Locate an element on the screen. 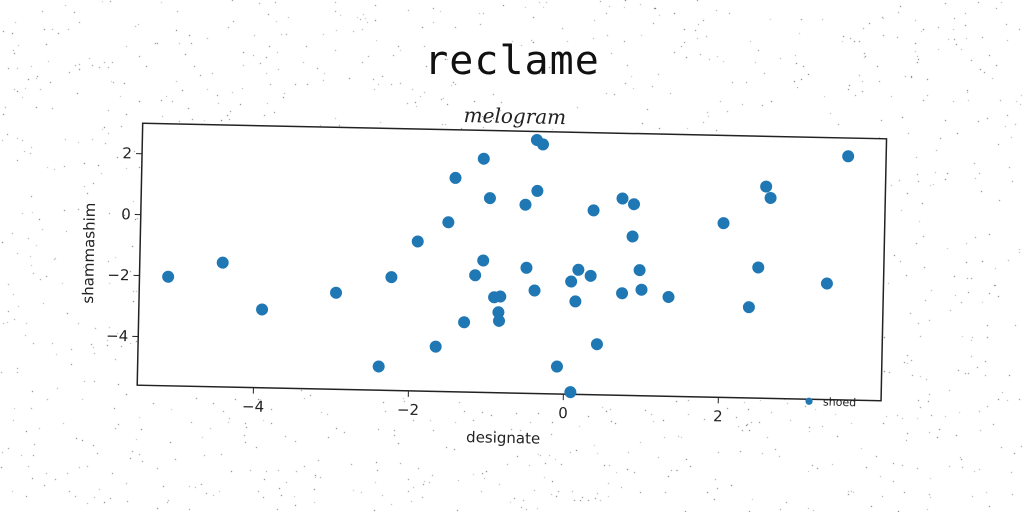 This screenshot has height=512, width=1024. x-tick-label: 0 is located at coordinates (563, 413).